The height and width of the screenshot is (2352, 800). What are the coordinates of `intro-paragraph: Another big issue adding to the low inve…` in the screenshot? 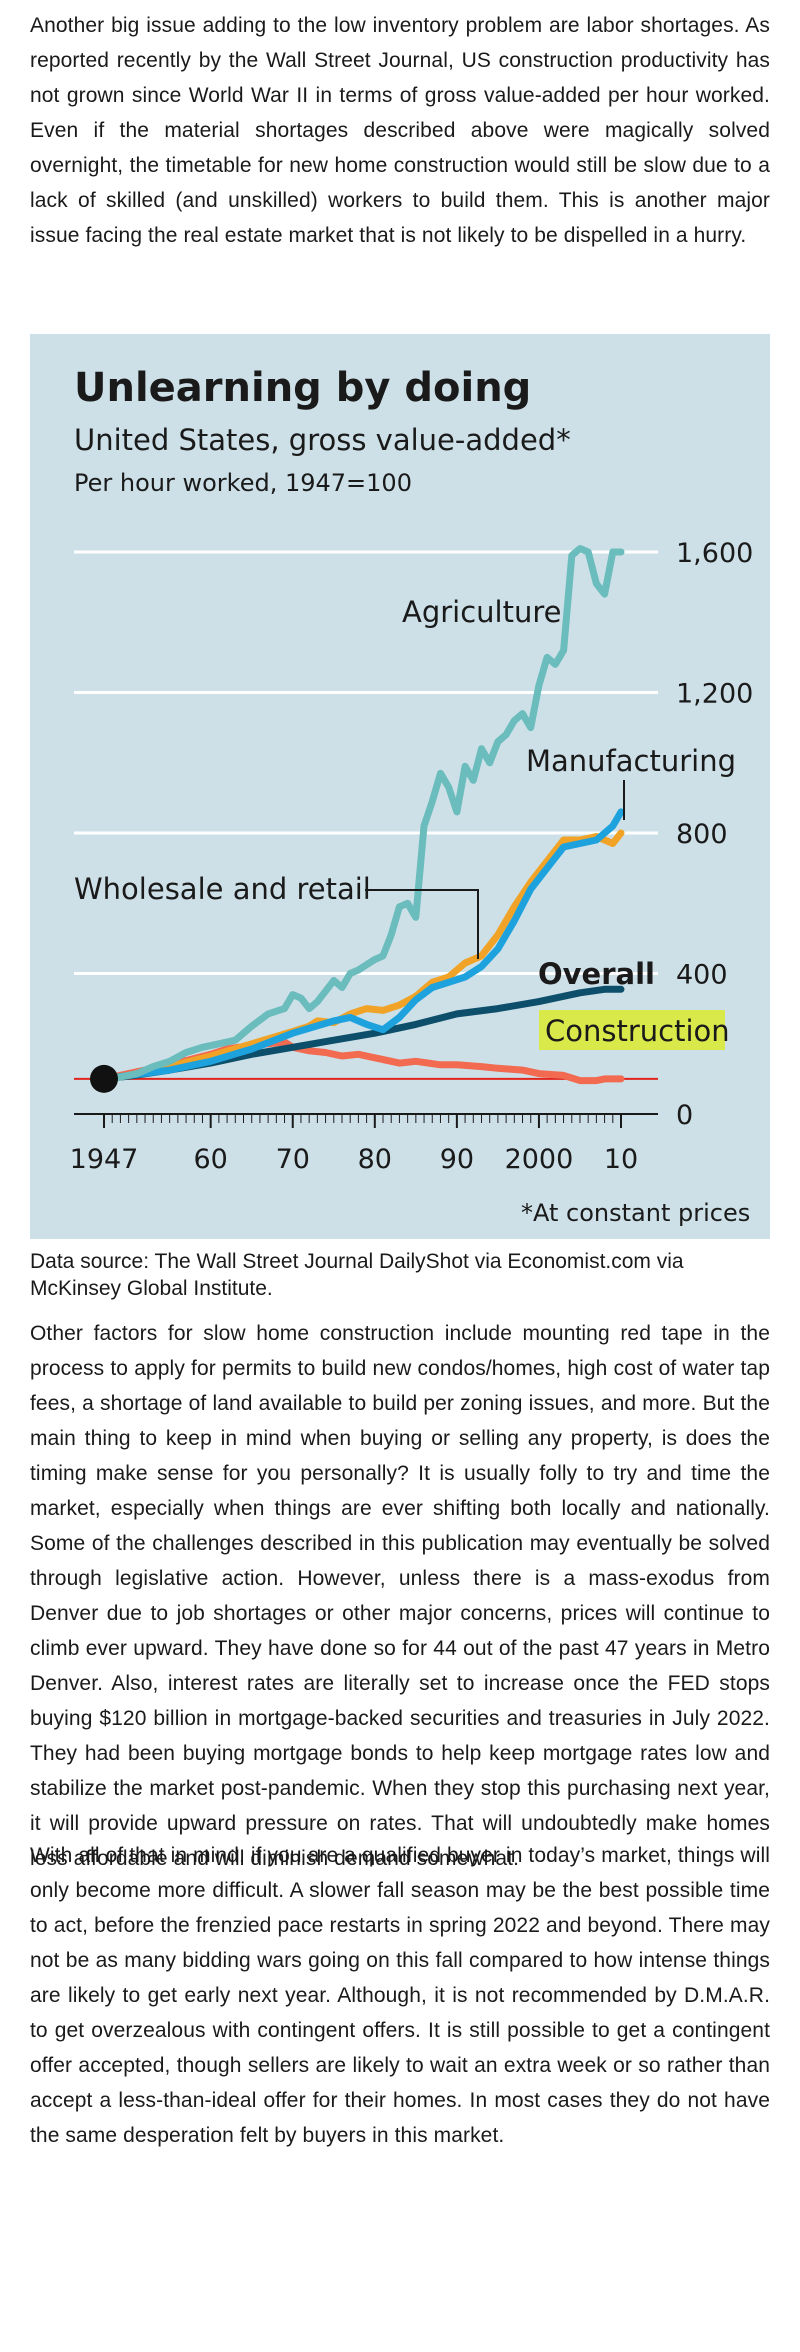 It's located at (400, 130).